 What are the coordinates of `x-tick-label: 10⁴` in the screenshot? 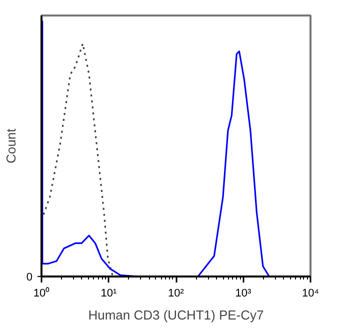 It's located at (311, 294).